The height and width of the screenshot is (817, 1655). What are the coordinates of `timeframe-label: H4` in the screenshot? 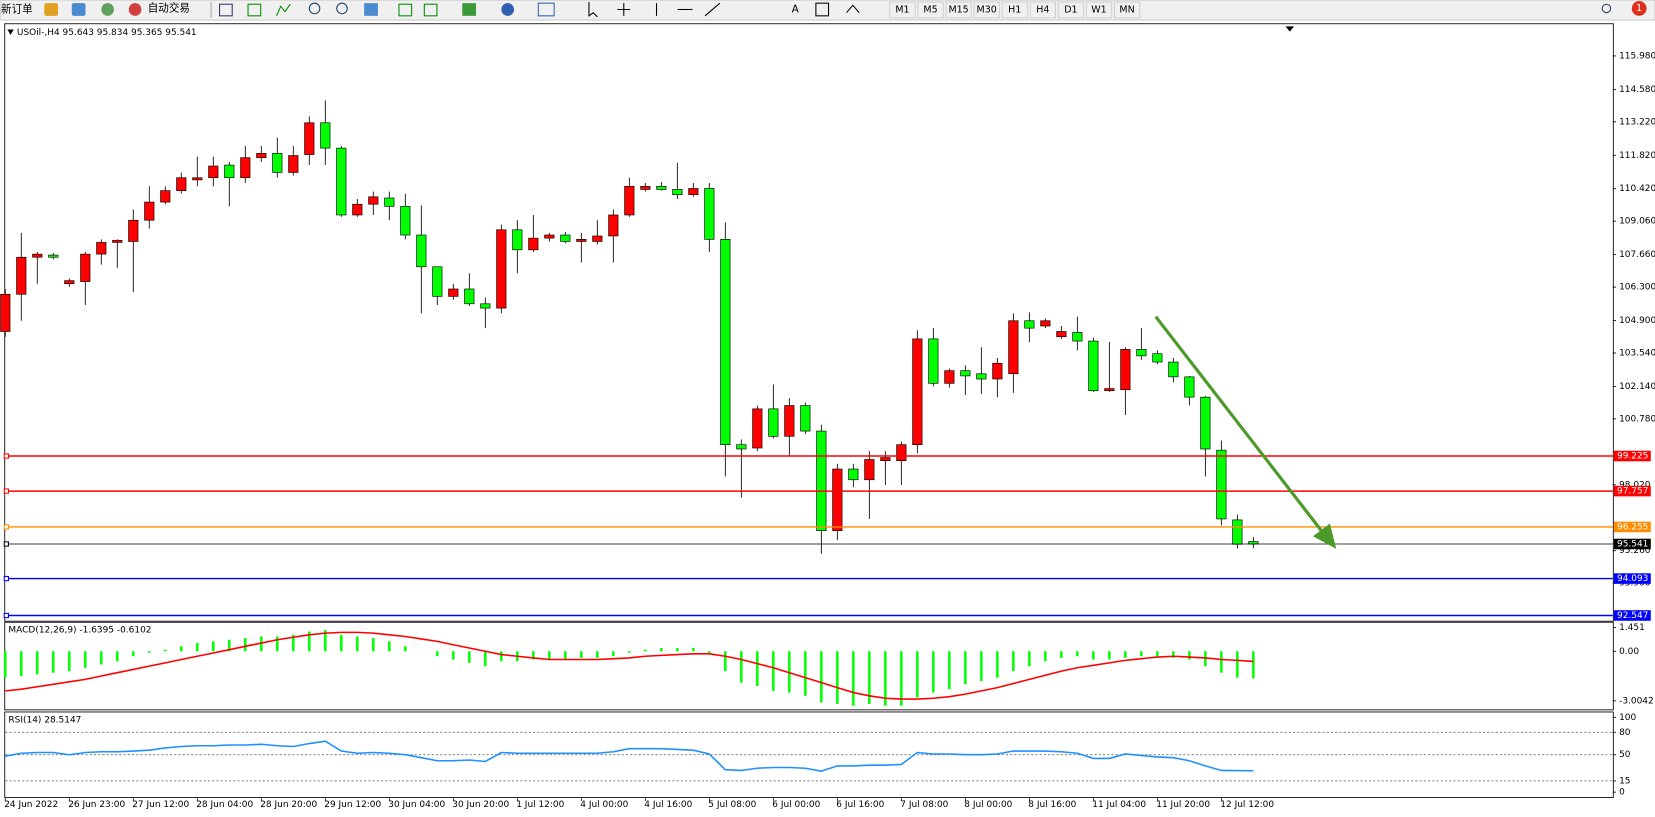 It's located at (1042, 10).